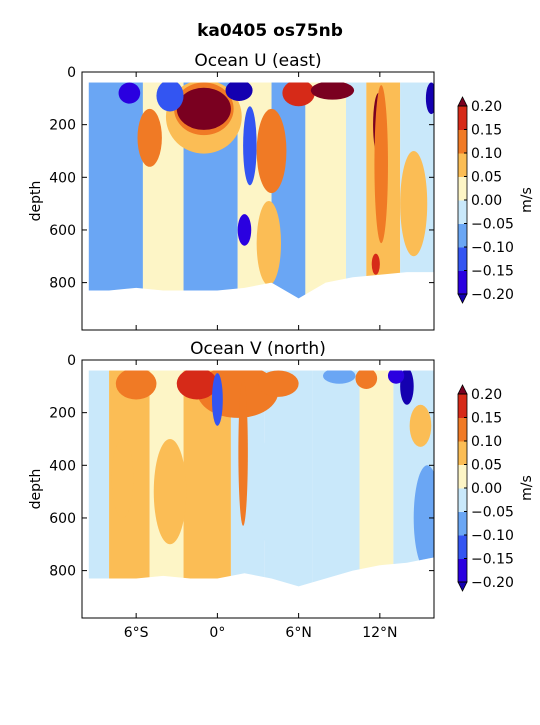 This screenshot has height=725, width=540. Describe the element at coordinates (36, 489) in the screenshot. I see `y-axis-label-v: depth` at that location.